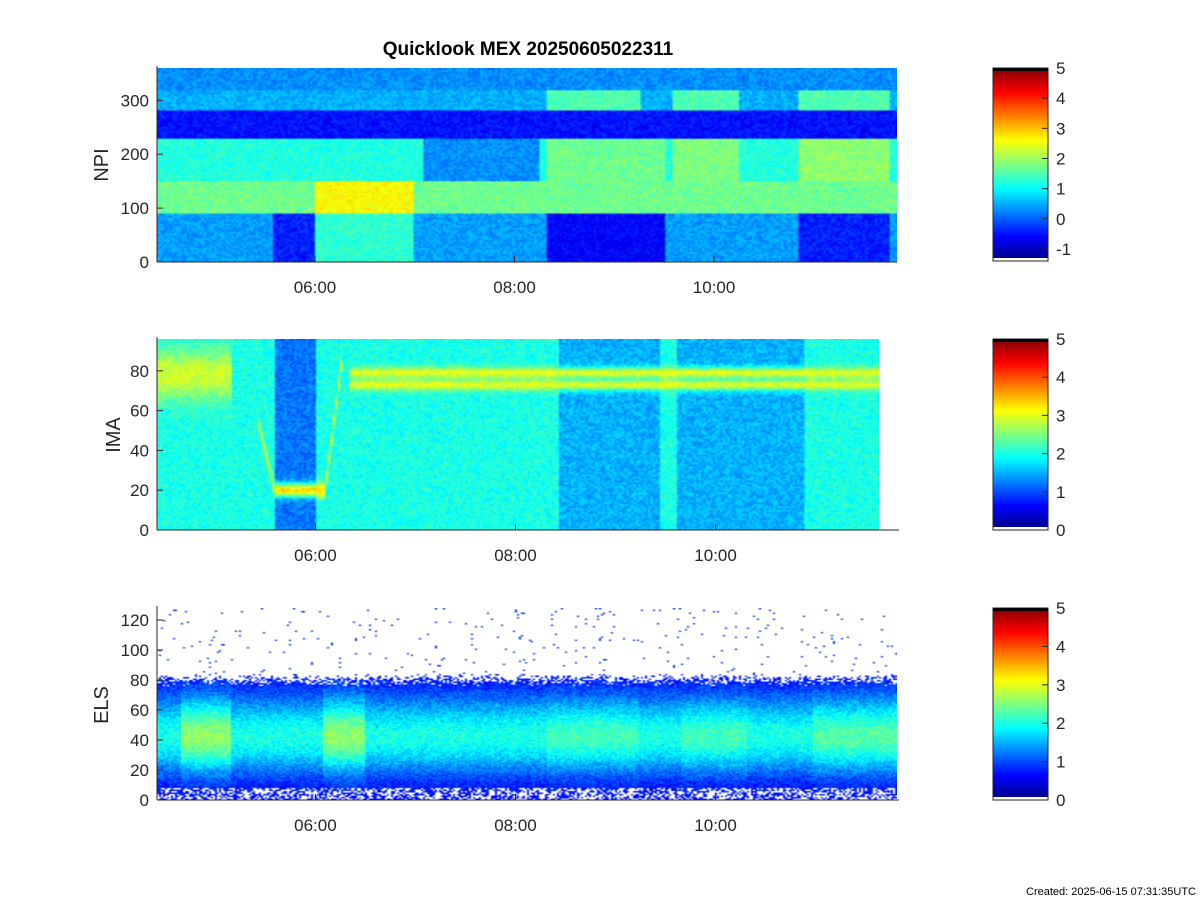 This screenshot has width=1200, height=900. I want to click on els-spectrogram, so click(527, 704).